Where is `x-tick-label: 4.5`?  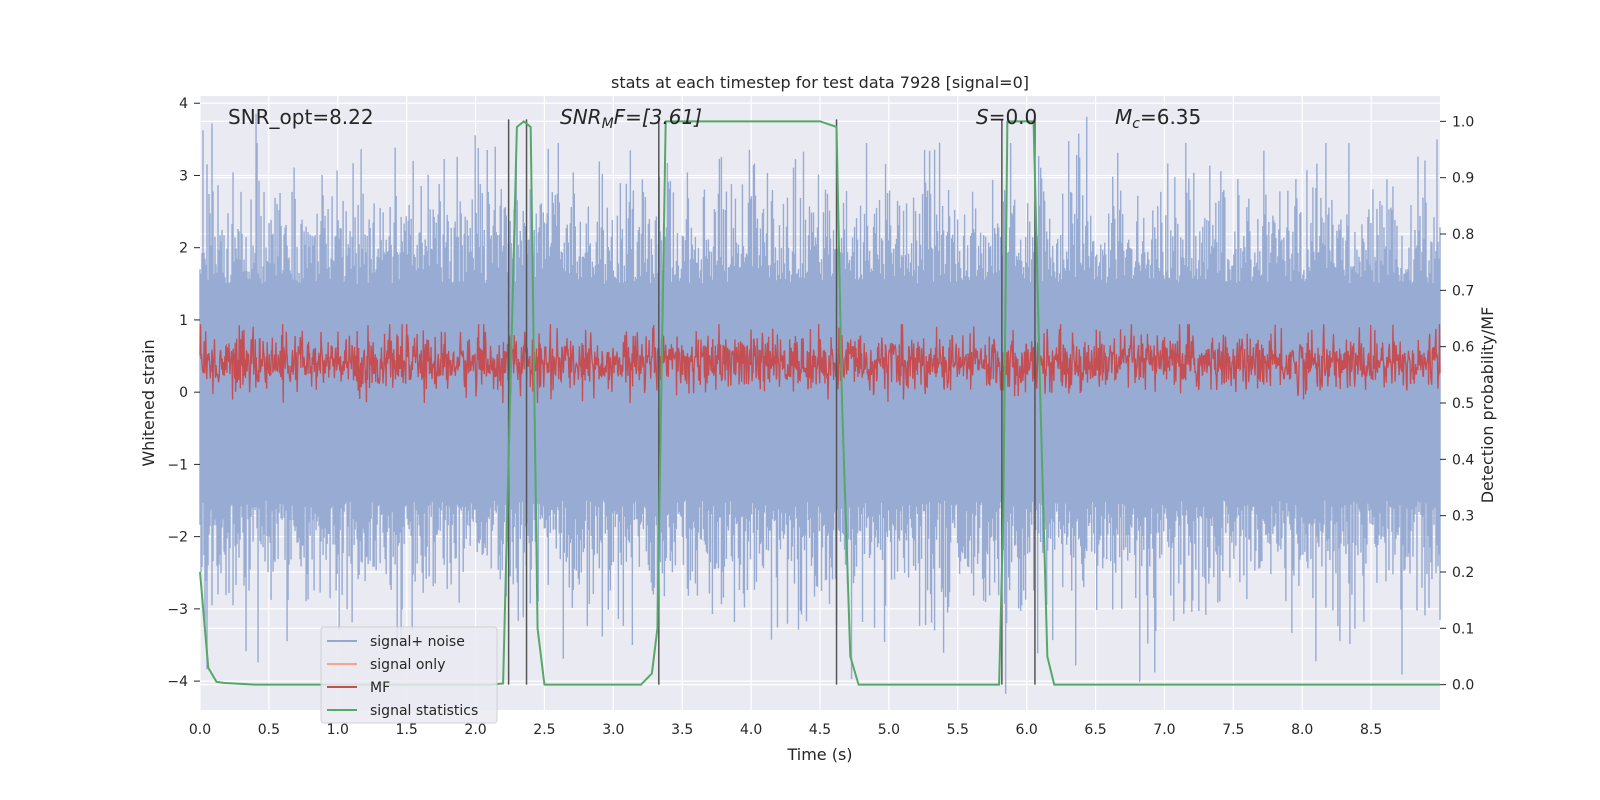 x-tick-label: 4.5 is located at coordinates (820, 730).